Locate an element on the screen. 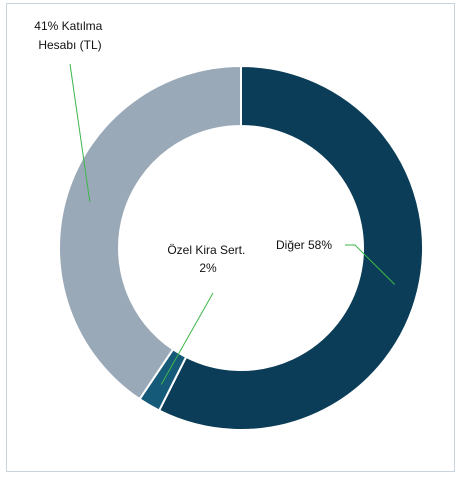 The image size is (458, 478). slice-label-ozel-kira-sert: Özel Kira Sert. 2% is located at coordinates (207, 259).